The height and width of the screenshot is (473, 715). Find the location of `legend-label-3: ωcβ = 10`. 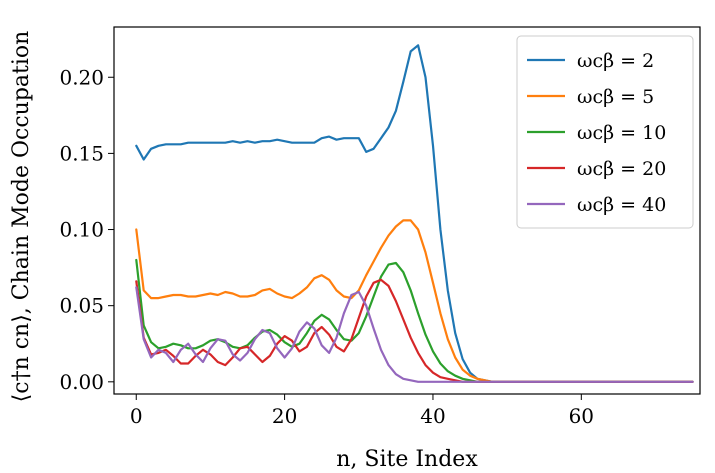

legend-label-3: ωcβ = 10 is located at coordinates (621, 133).